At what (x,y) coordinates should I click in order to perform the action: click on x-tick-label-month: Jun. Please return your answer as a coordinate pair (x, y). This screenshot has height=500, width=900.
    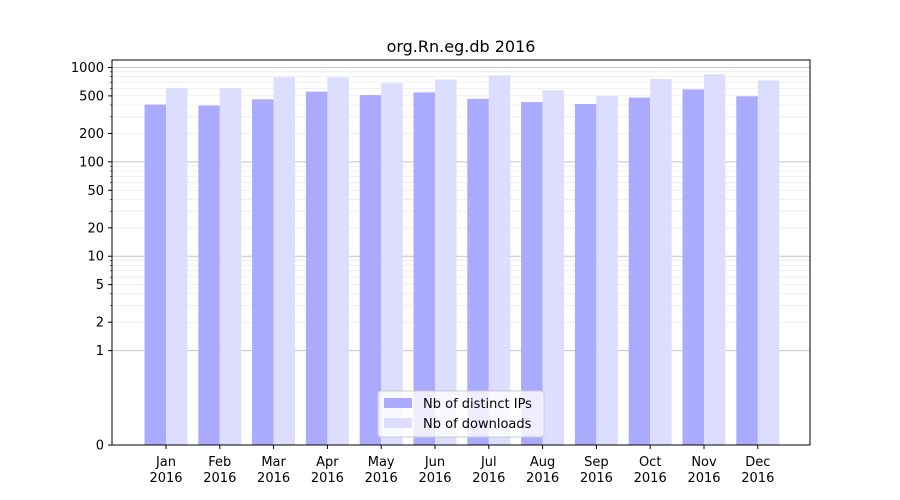
    Looking at the image, I should click on (434, 462).